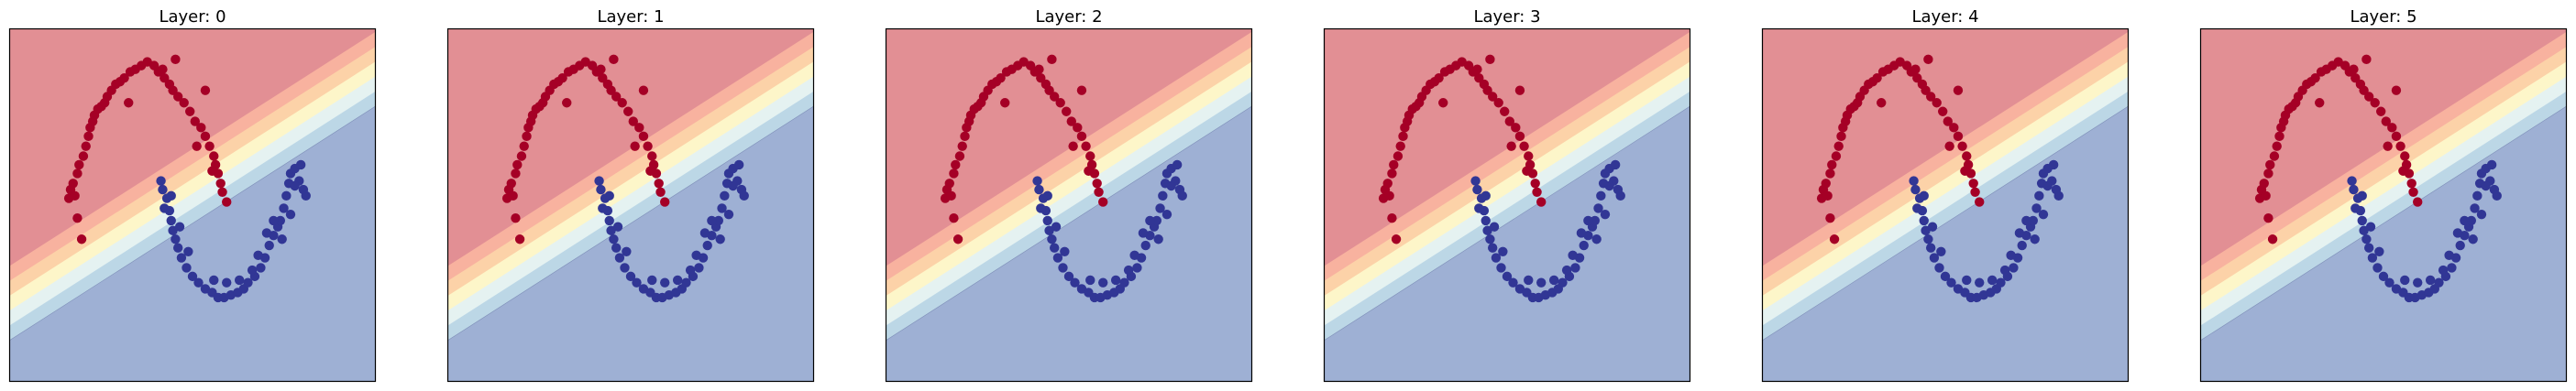  I want to click on subplot-2: Layer: 2, so click(1069, 195).